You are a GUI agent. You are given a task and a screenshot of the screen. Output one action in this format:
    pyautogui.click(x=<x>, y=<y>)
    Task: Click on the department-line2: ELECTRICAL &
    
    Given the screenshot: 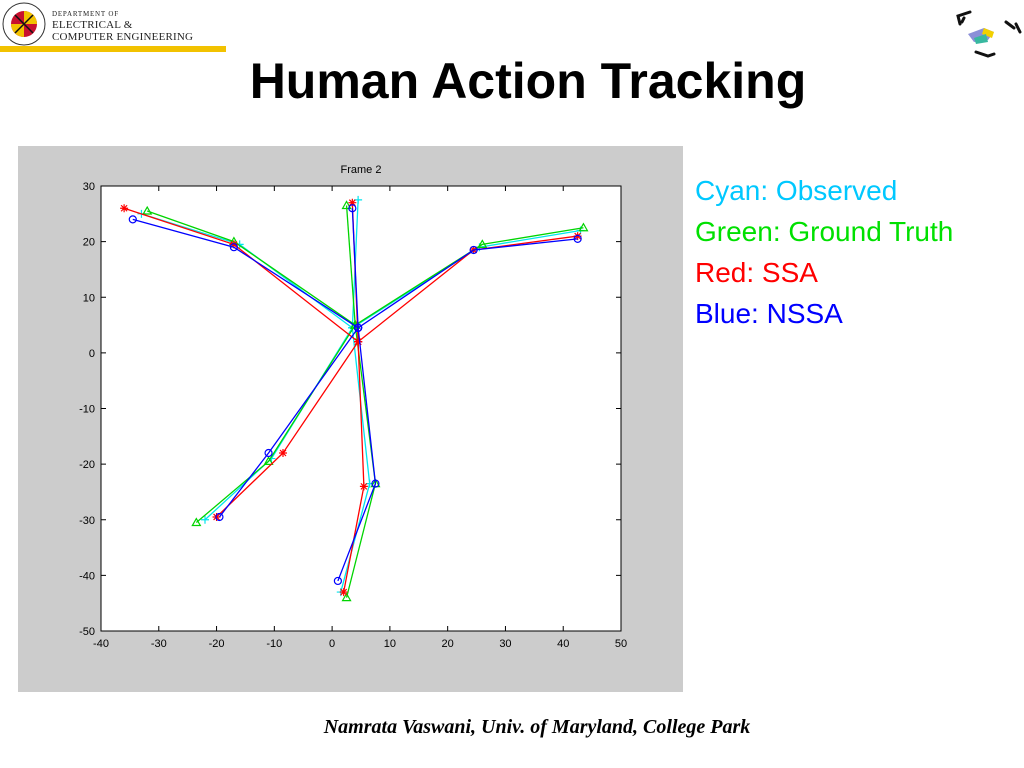 What is the action you would take?
    pyautogui.click(x=92, y=25)
    